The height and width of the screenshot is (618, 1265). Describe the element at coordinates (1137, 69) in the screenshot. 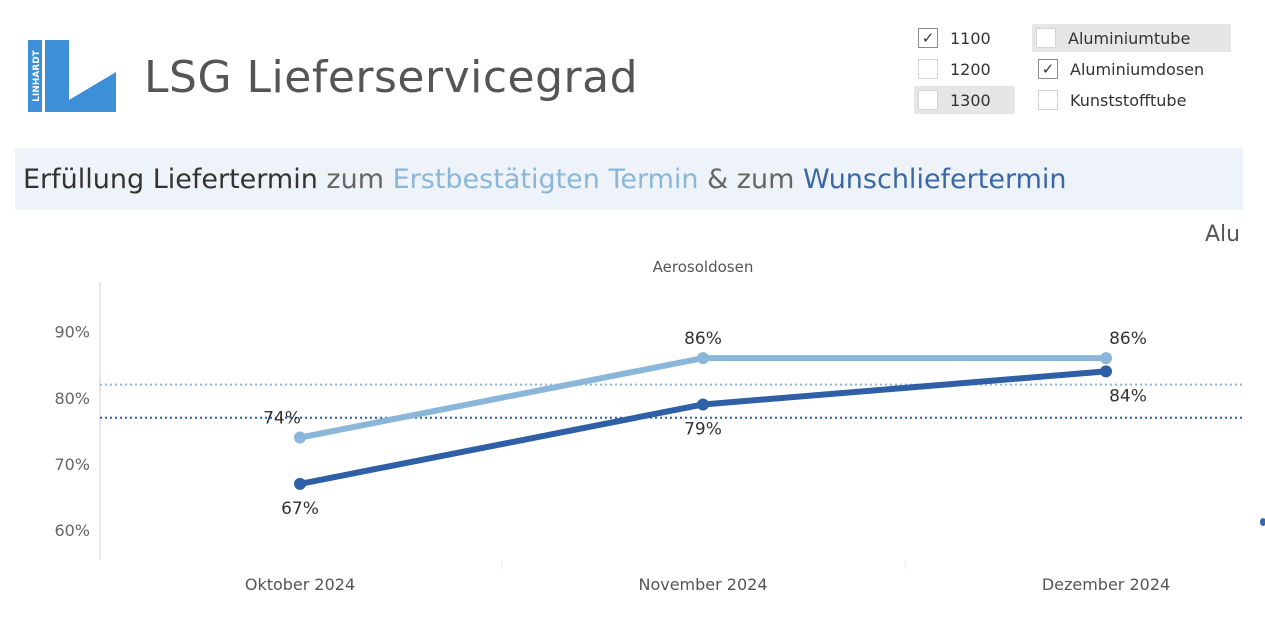

I see `filter-label: Aluminiumdosen` at that location.